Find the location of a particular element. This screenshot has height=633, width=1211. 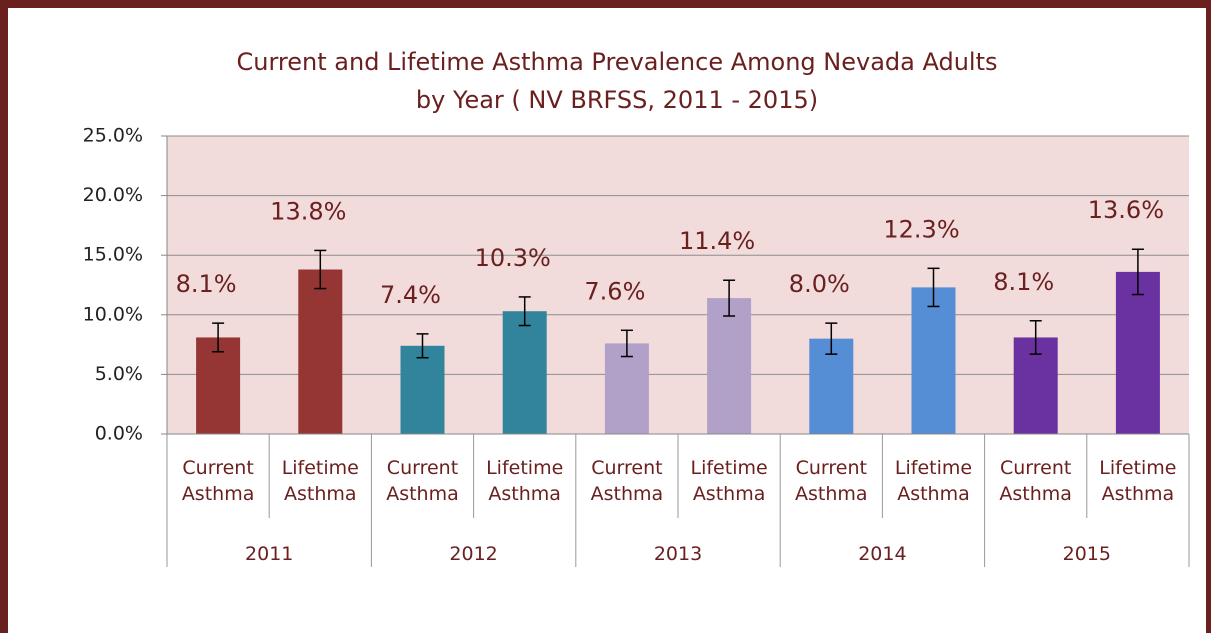

data-label: 11.4% is located at coordinates (717, 241).